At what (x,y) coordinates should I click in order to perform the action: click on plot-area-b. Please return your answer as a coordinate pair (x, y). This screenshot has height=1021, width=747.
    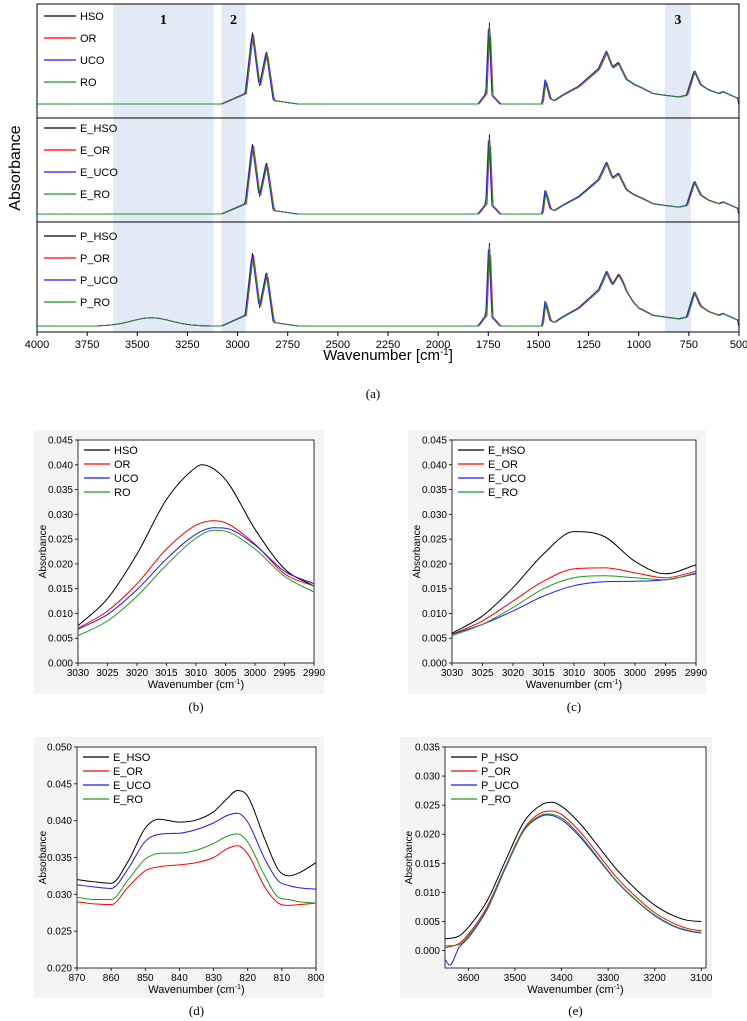
    Looking at the image, I should click on (196, 551).